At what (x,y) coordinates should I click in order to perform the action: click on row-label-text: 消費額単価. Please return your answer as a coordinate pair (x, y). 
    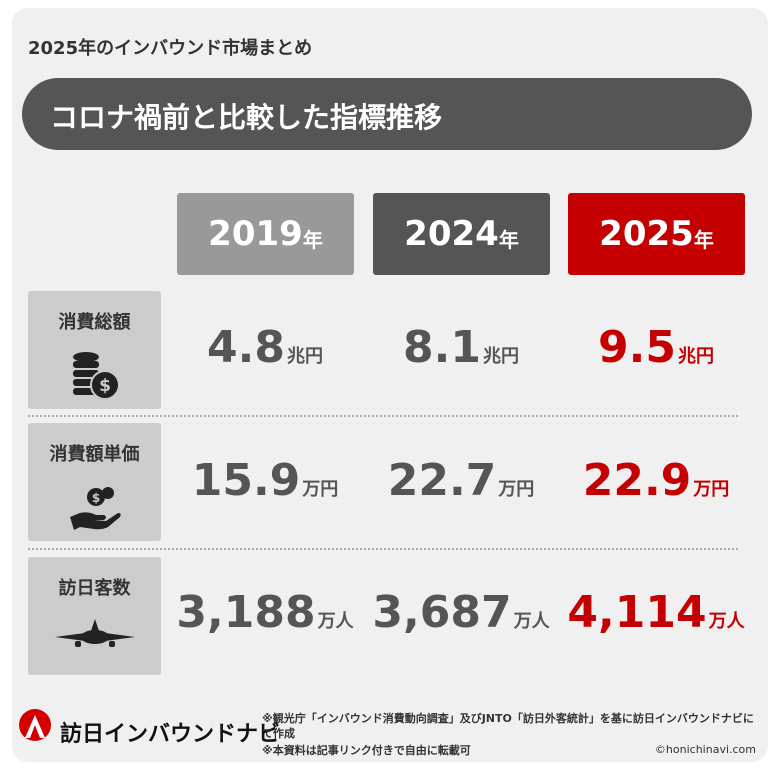
    Looking at the image, I should click on (94, 454).